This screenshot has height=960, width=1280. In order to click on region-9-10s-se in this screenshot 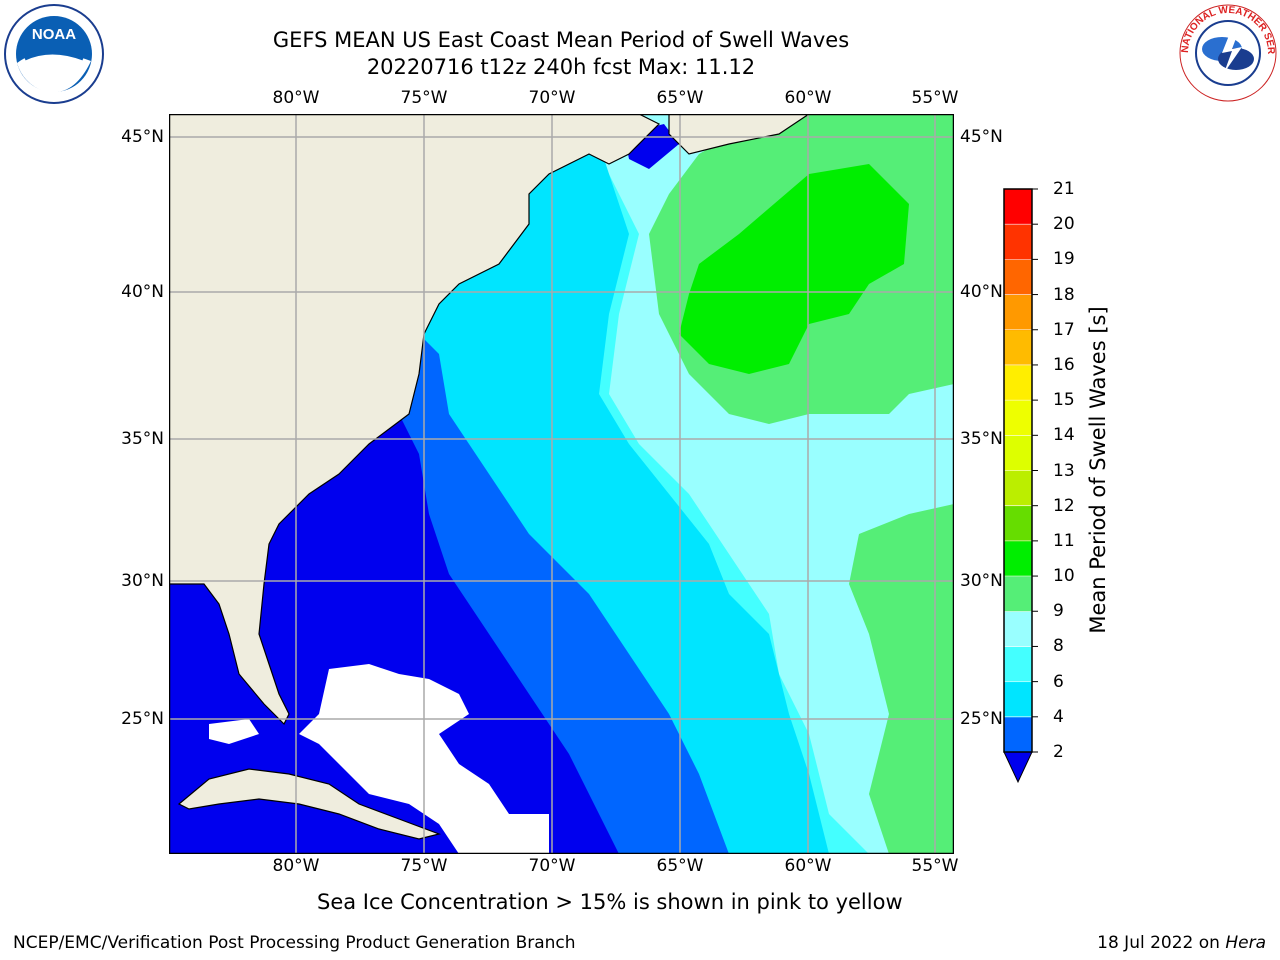, I will do `click(901, 679)`.